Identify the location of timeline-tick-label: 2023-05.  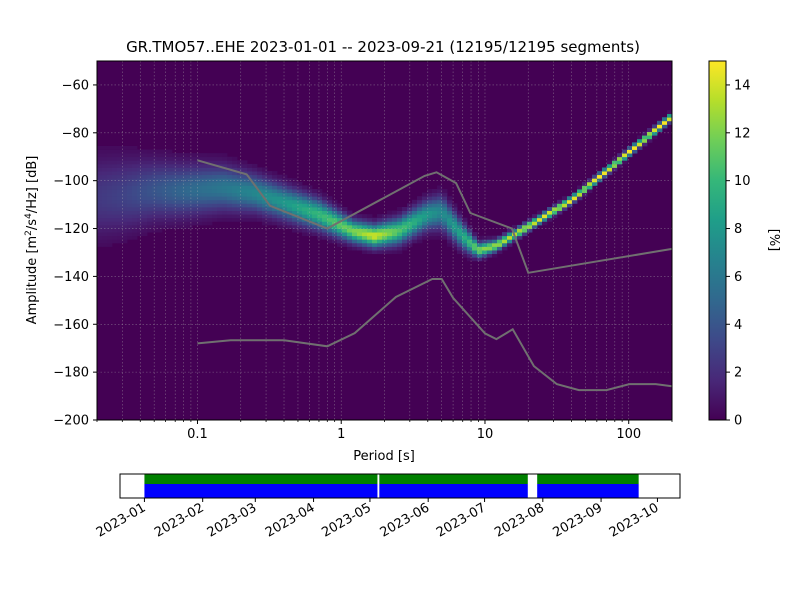
(346, 520).